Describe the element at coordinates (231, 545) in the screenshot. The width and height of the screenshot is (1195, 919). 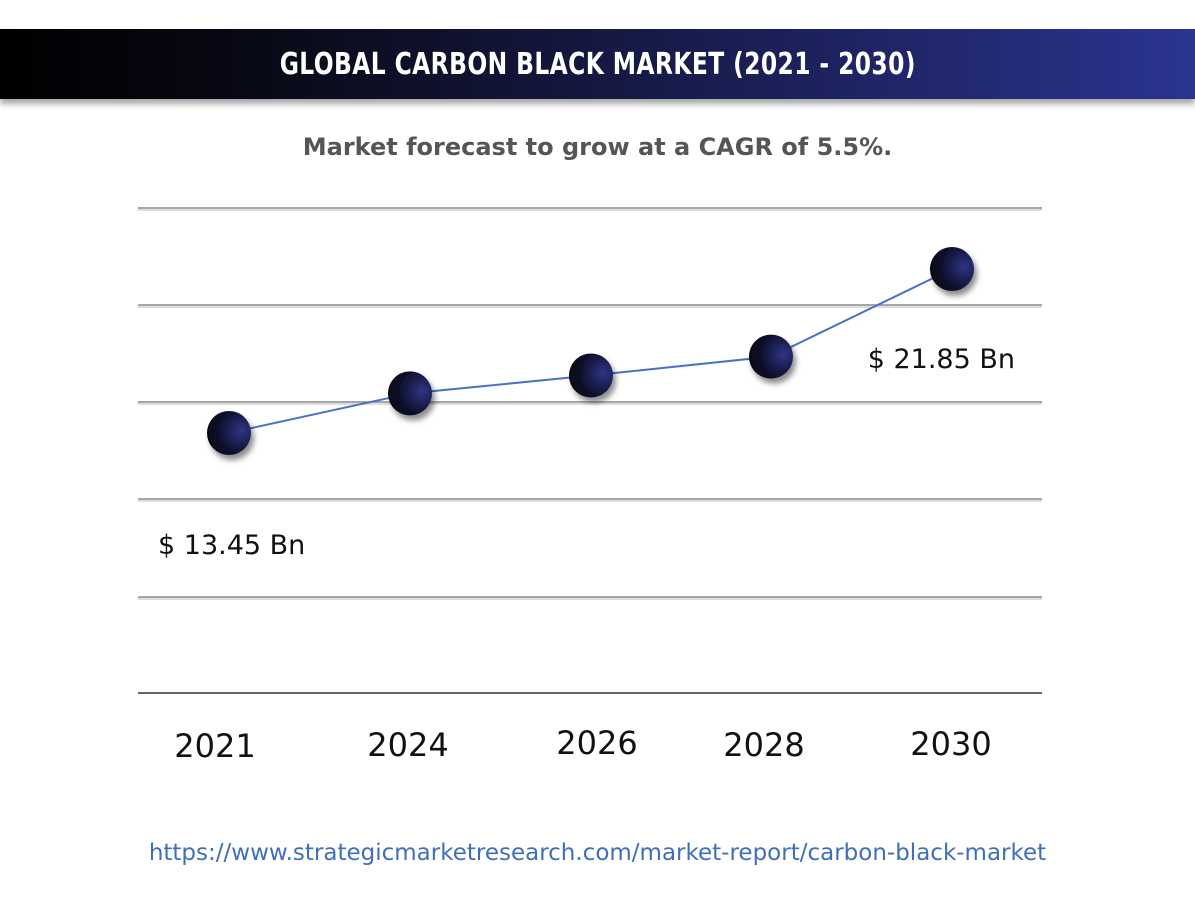
I see `data-label-2021: $ 13.45 Bn` at that location.